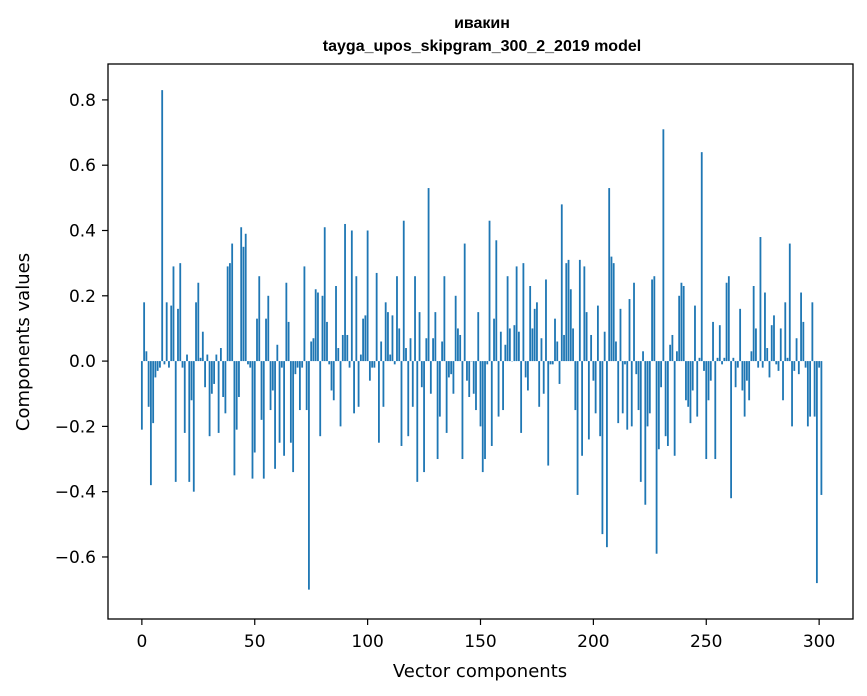 This screenshot has height=696, width=867. Describe the element at coordinates (141, 642) in the screenshot. I see `x-tick-label: 0` at that location.